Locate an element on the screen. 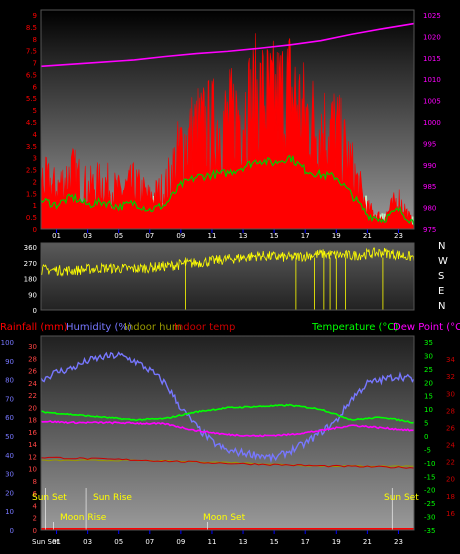 The image size is (460, 554). rain-tick-label: 6 is located at coordinates (35, 494).